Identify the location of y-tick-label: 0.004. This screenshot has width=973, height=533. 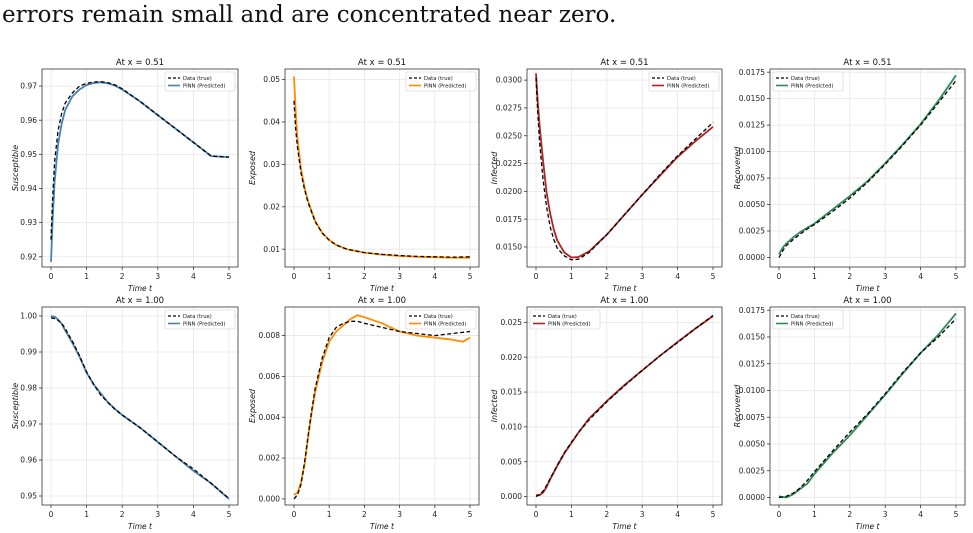
(270, 417).